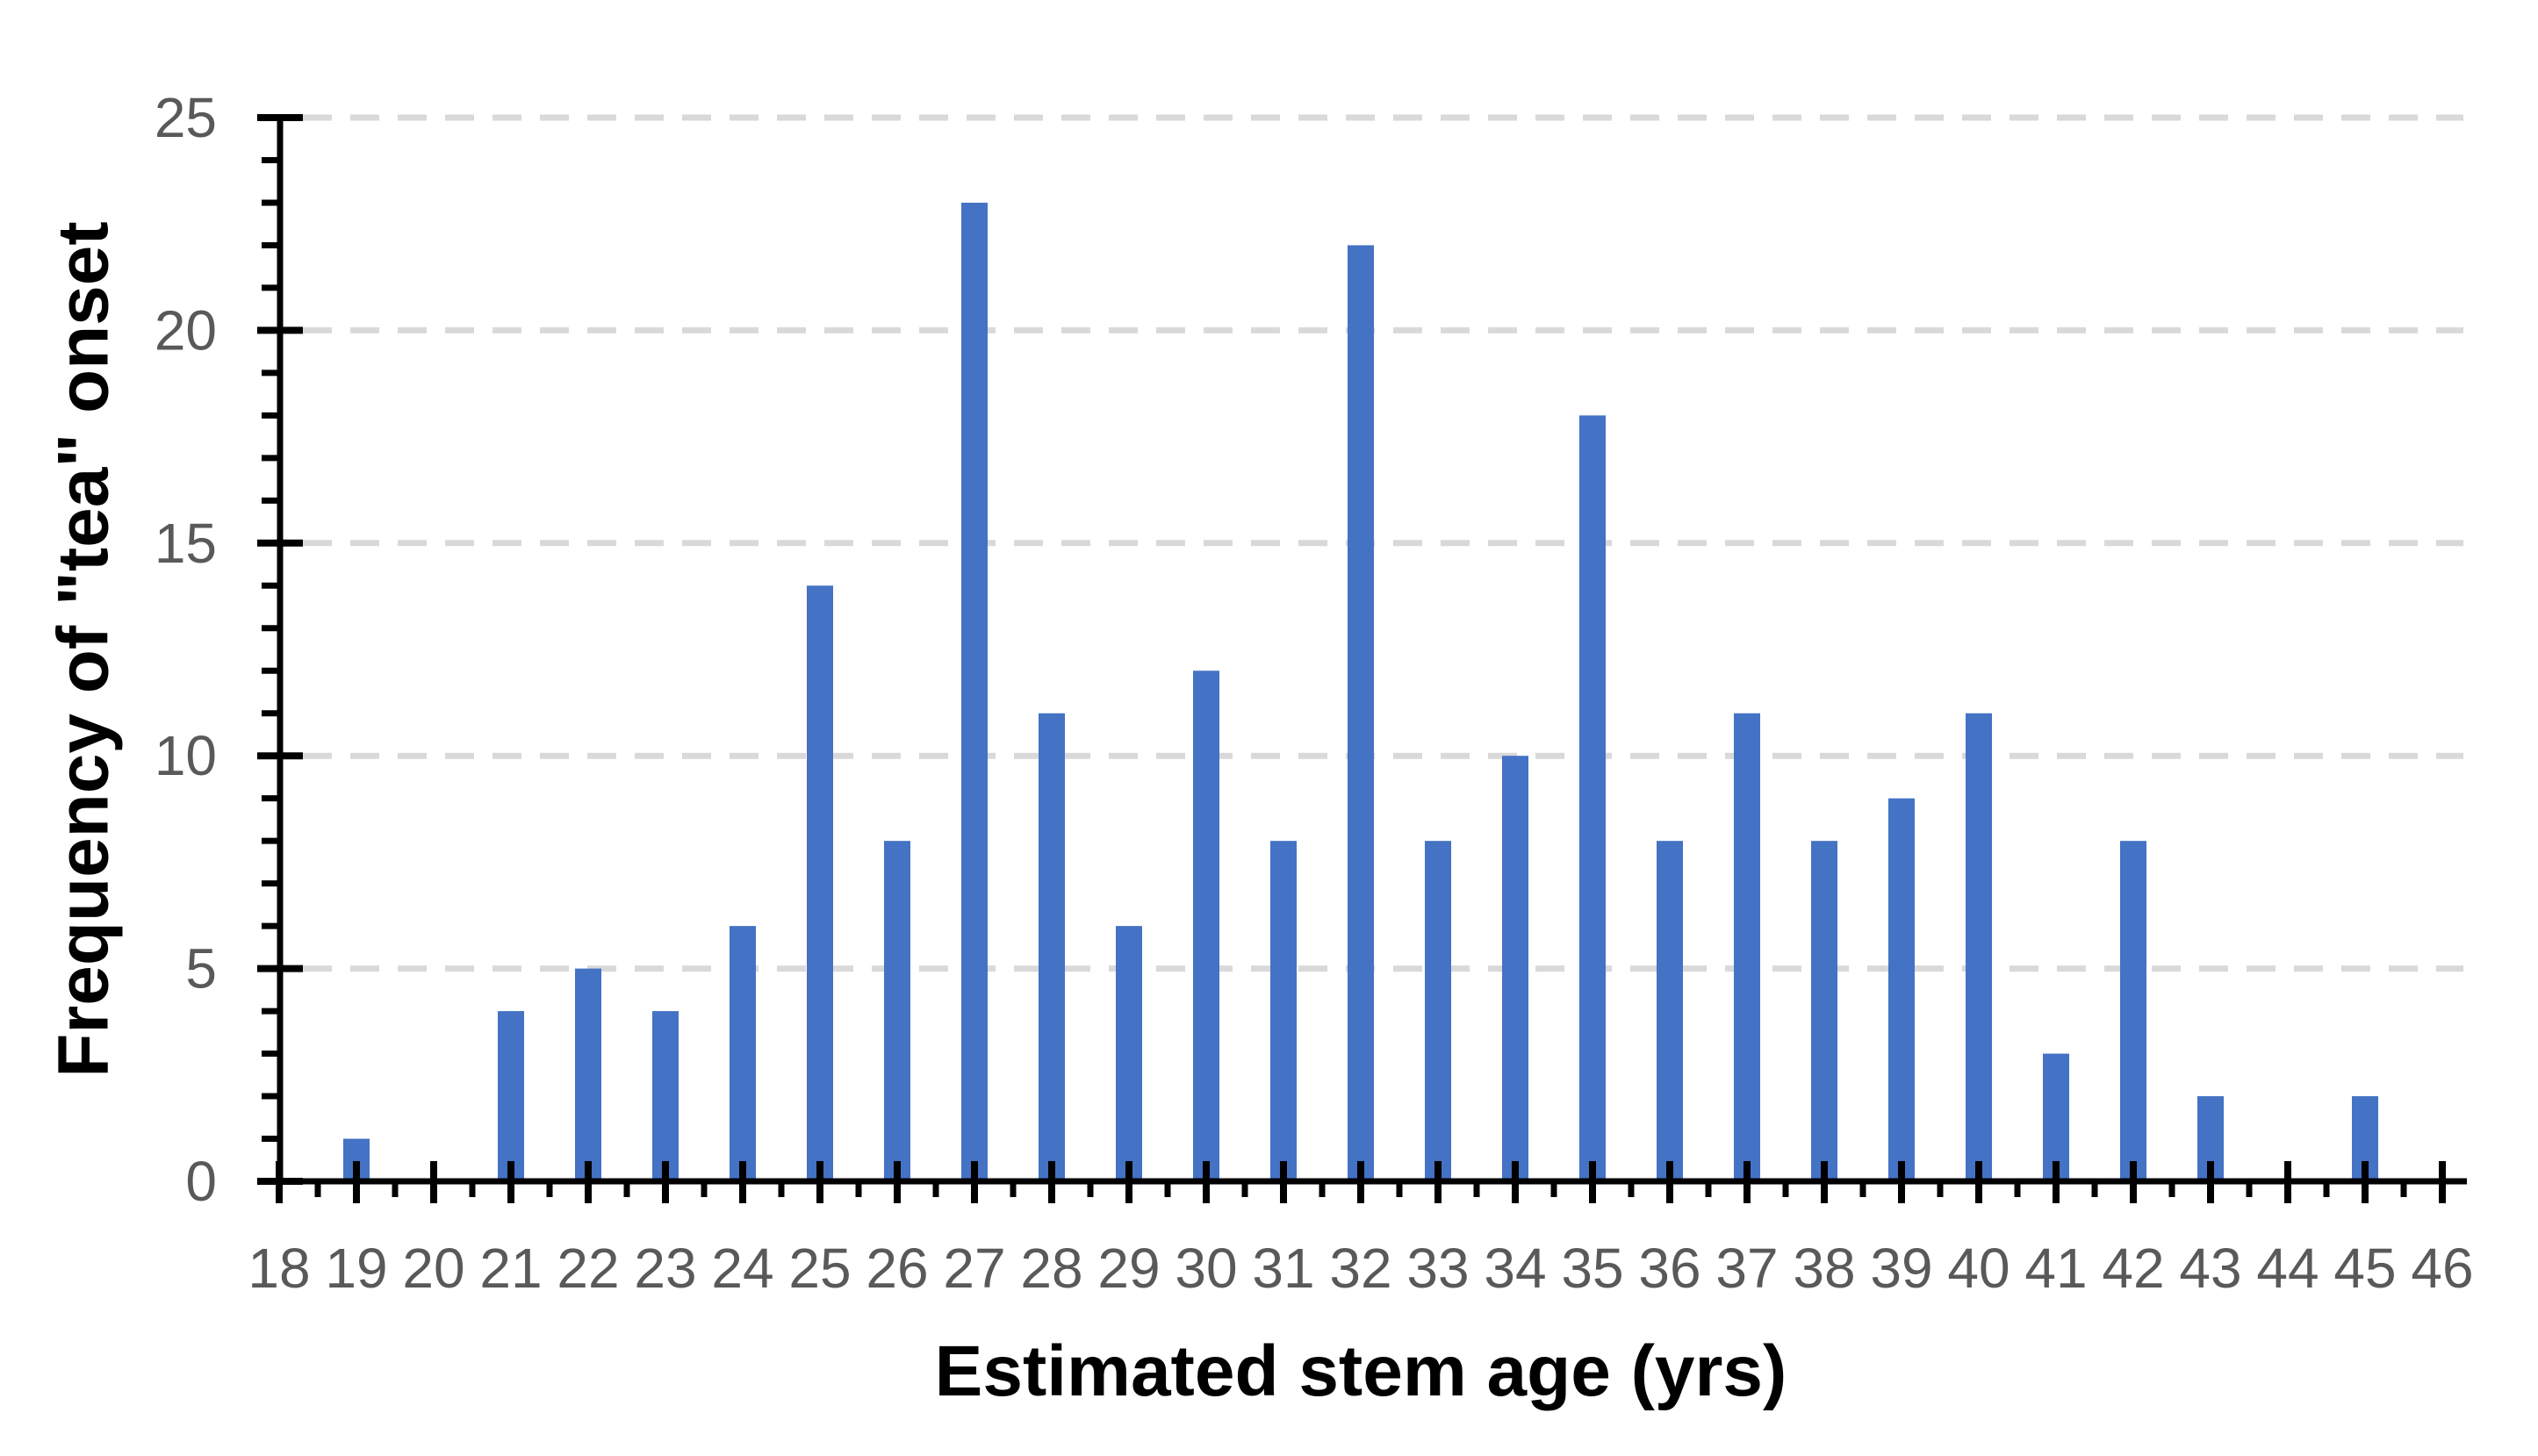 The height and width of the screenshot is (1456, 2538). What do you see at coordinates (2210, 1268) in the screenshot?
I see `x-tick-label-43: 43` at bounding box center [2210, 1268].